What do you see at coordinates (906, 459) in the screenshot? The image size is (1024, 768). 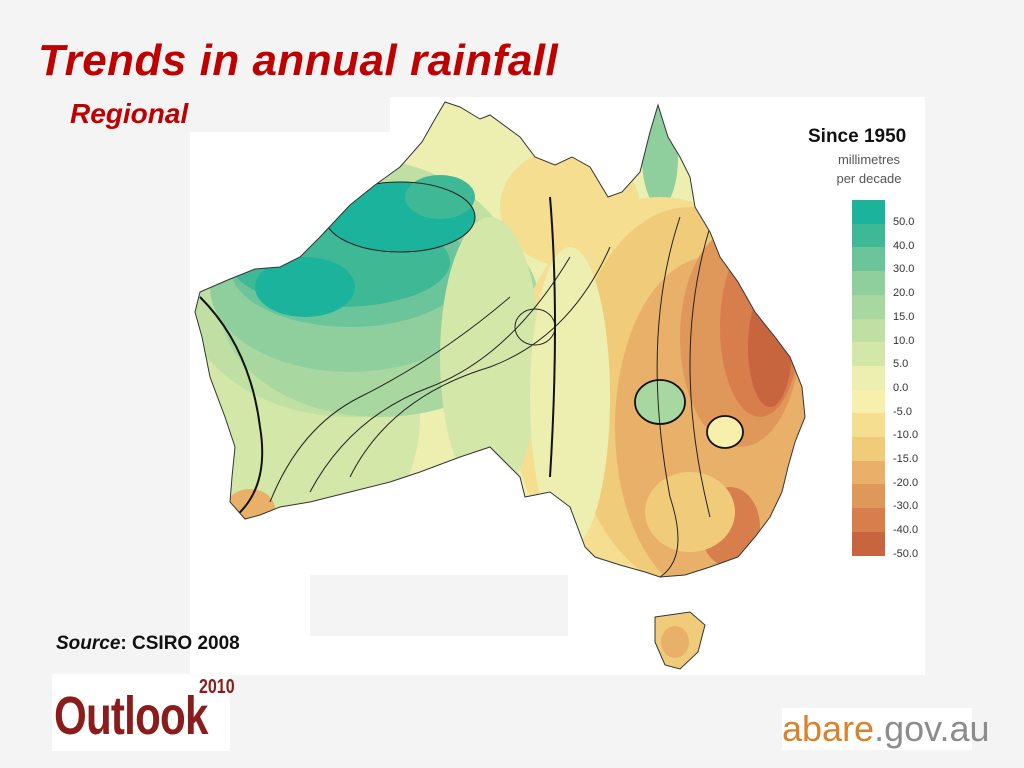 I see `legend-label: -15.0` at bounding box center [906, 459].